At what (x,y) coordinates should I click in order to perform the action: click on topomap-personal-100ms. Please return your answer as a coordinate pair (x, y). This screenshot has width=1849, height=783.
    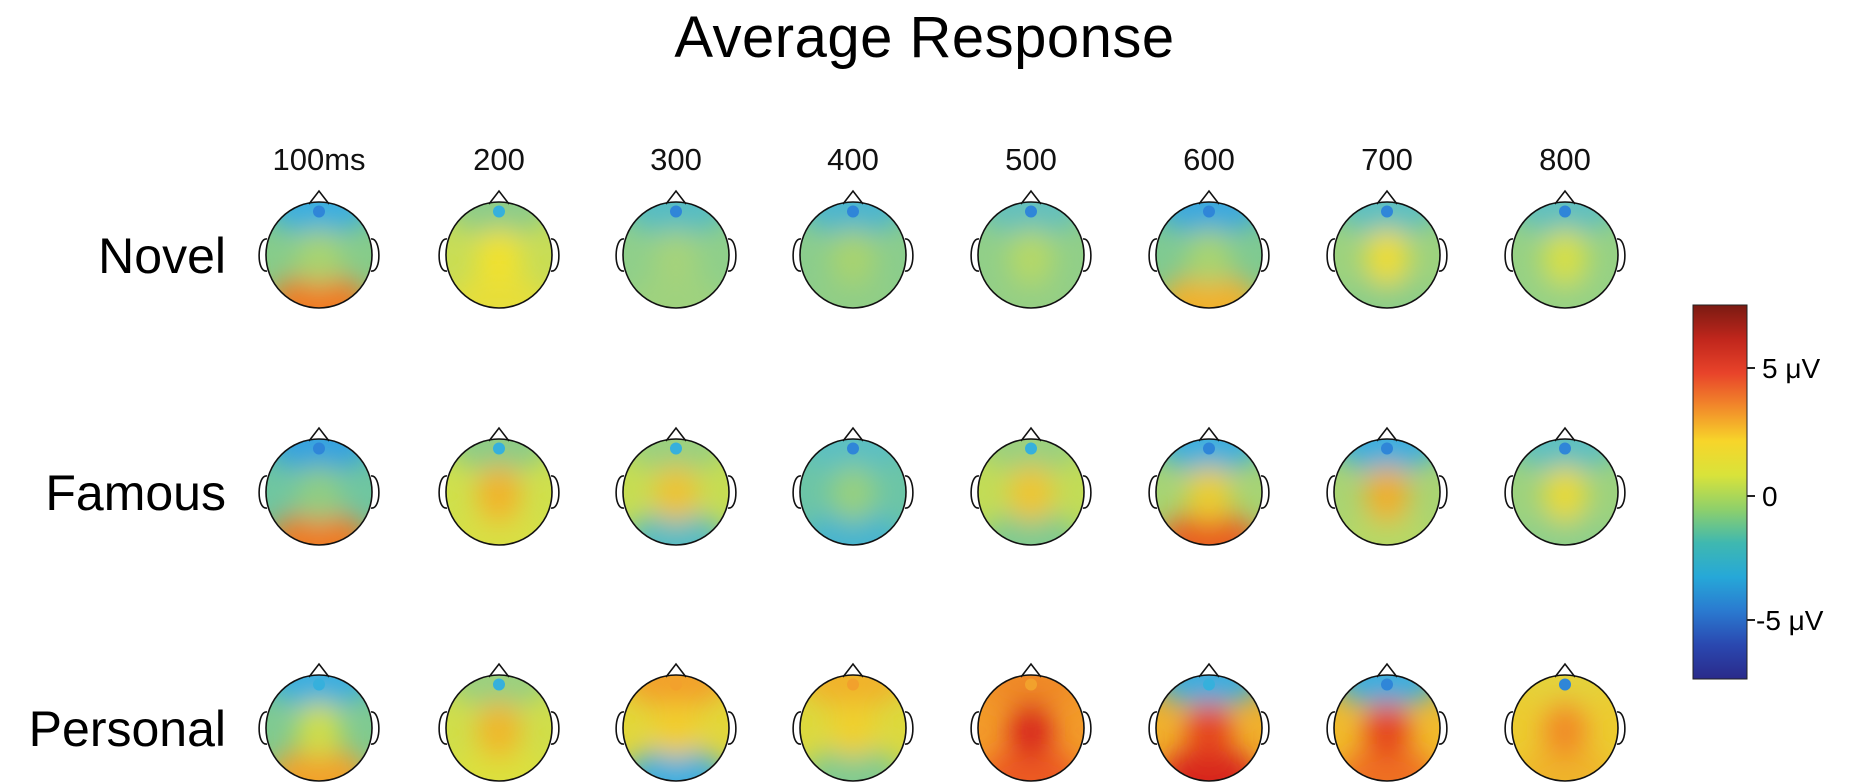
    Looking at the image, I should click on (319, 722).